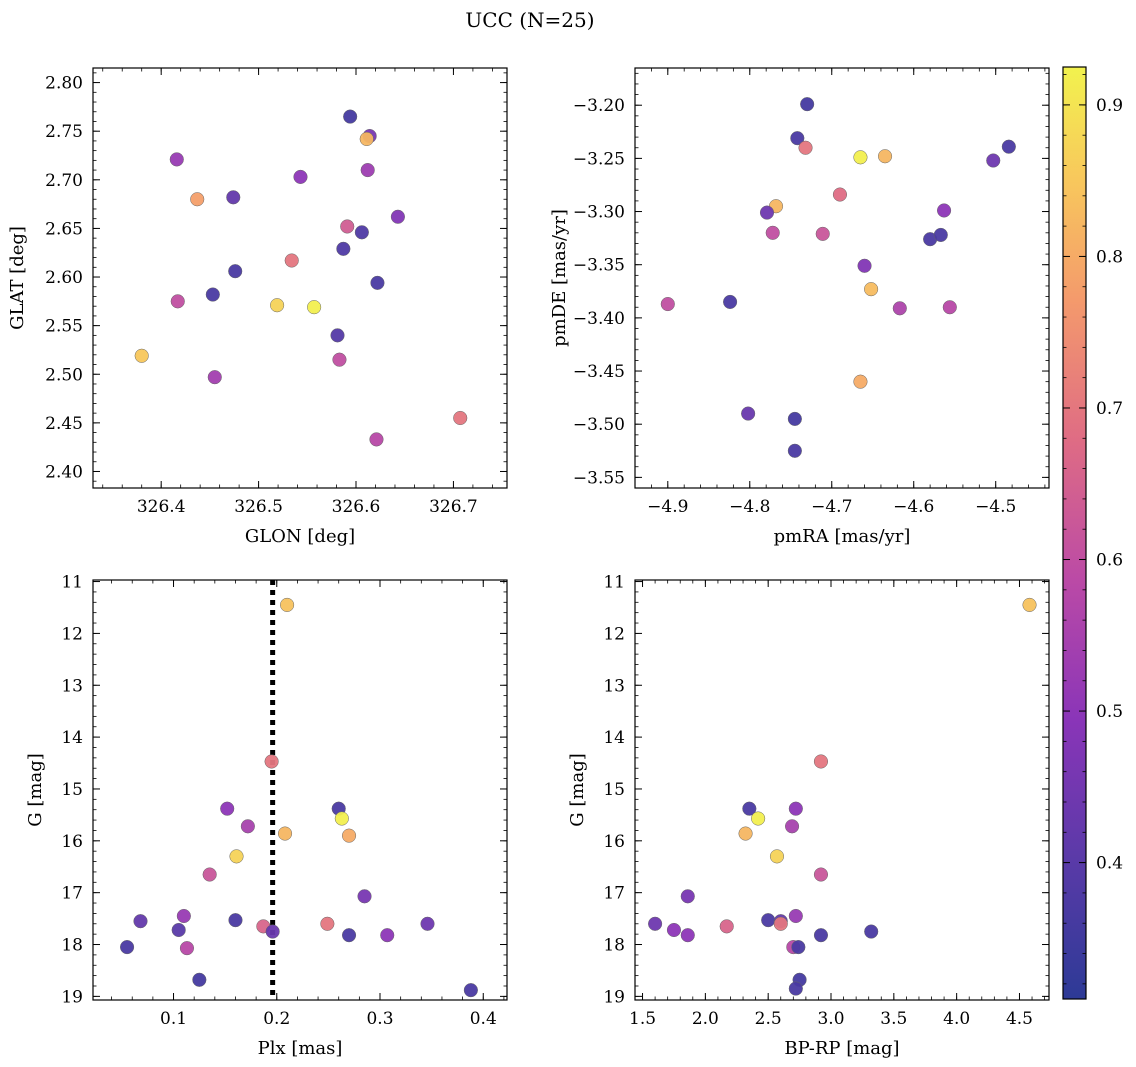 The height and width of the screenshot is (1067, 1136). I want to click on colorbar-tick-label: 0.9, so click(1109, 106).